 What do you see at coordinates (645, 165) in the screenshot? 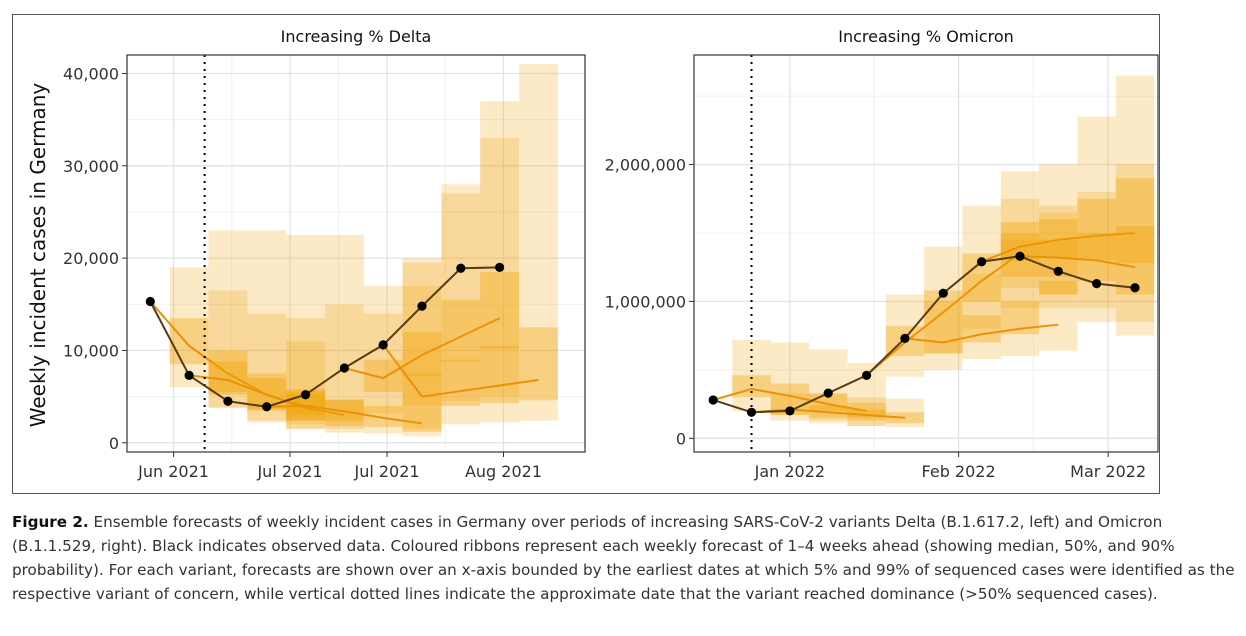
I see `y-tick-label: 2,000,000` at bounding box center [645, 165].